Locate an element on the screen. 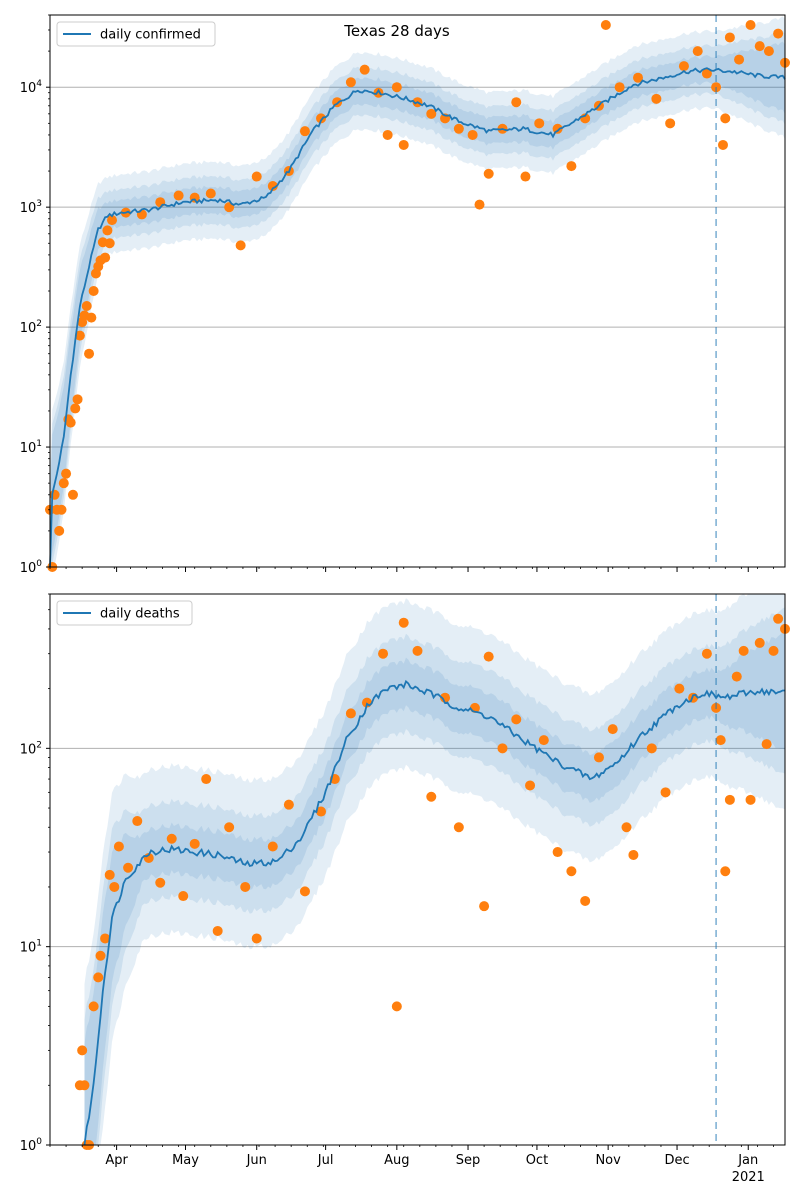 The image size is (800, 1200). x-tick-label: Apr is located at coordinates (116, 1160).